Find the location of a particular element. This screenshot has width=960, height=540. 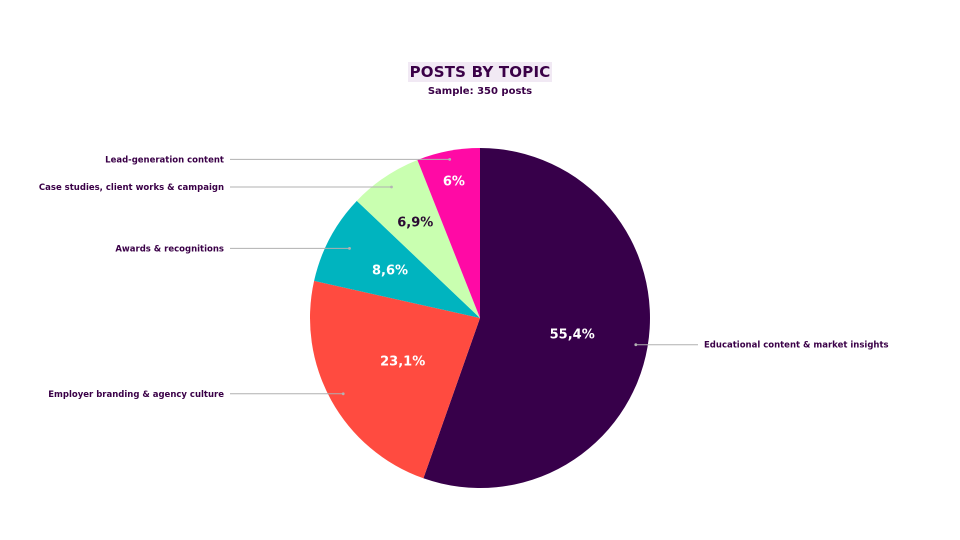

chart-title: POSTS BY TOPIC is located at coordinates (480, 72).